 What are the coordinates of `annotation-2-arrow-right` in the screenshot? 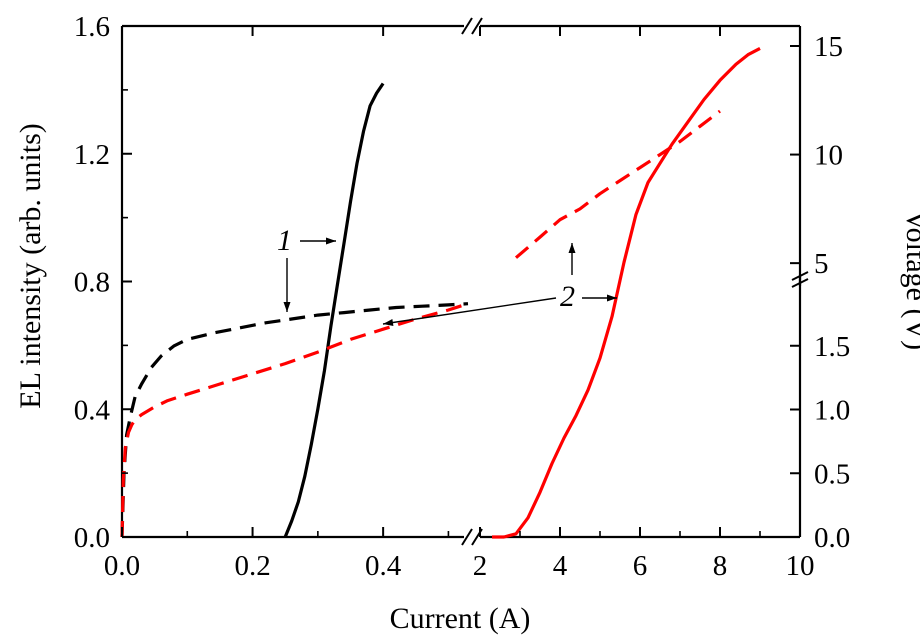 It's located at (599, 298).